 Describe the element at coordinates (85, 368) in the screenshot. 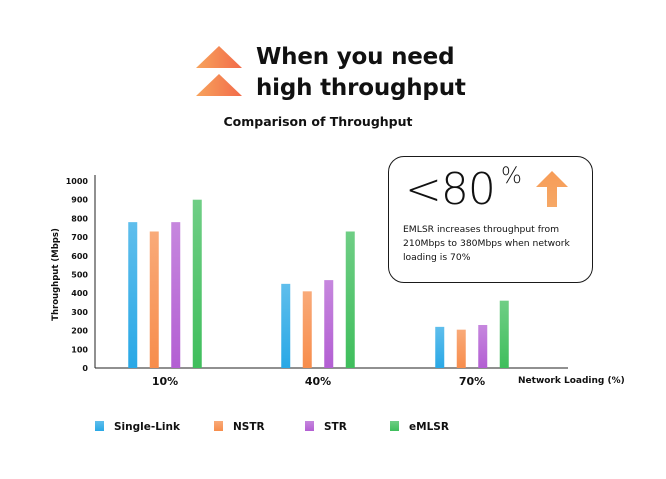

I see `y-tick-label: 0` at that location.